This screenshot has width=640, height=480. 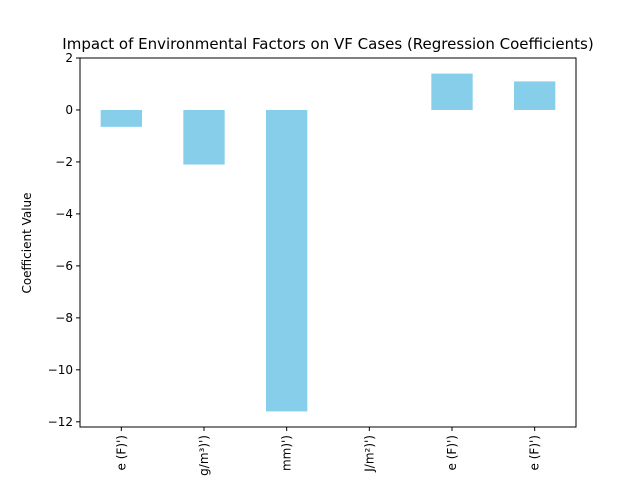 What do you see at coordinates (64, 318) in the screenshot?
I see `y-tick-label: −8` at bounding box center [64, 318].